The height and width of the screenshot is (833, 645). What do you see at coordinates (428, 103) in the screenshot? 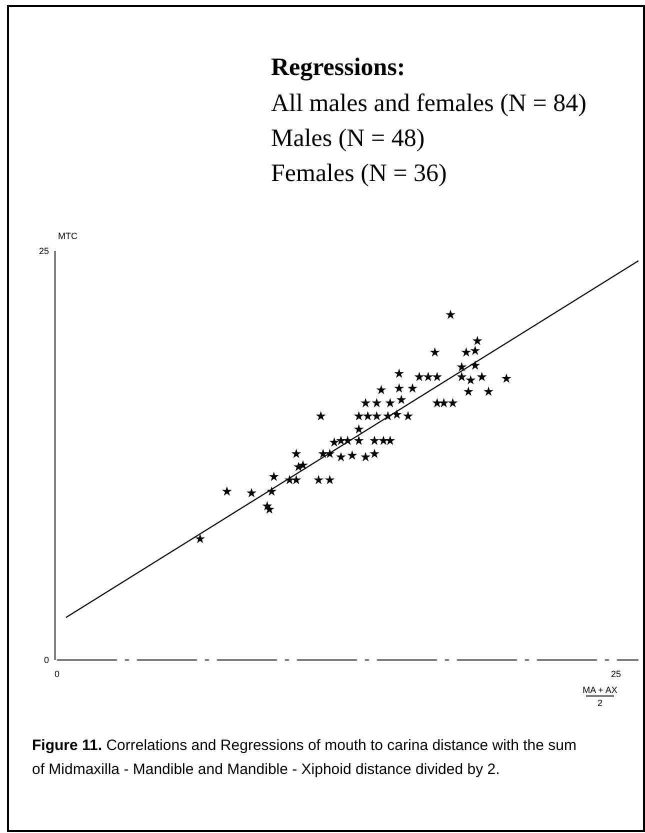
I see `text: All males and females (N = 84)` at bounding box center [428, 103].